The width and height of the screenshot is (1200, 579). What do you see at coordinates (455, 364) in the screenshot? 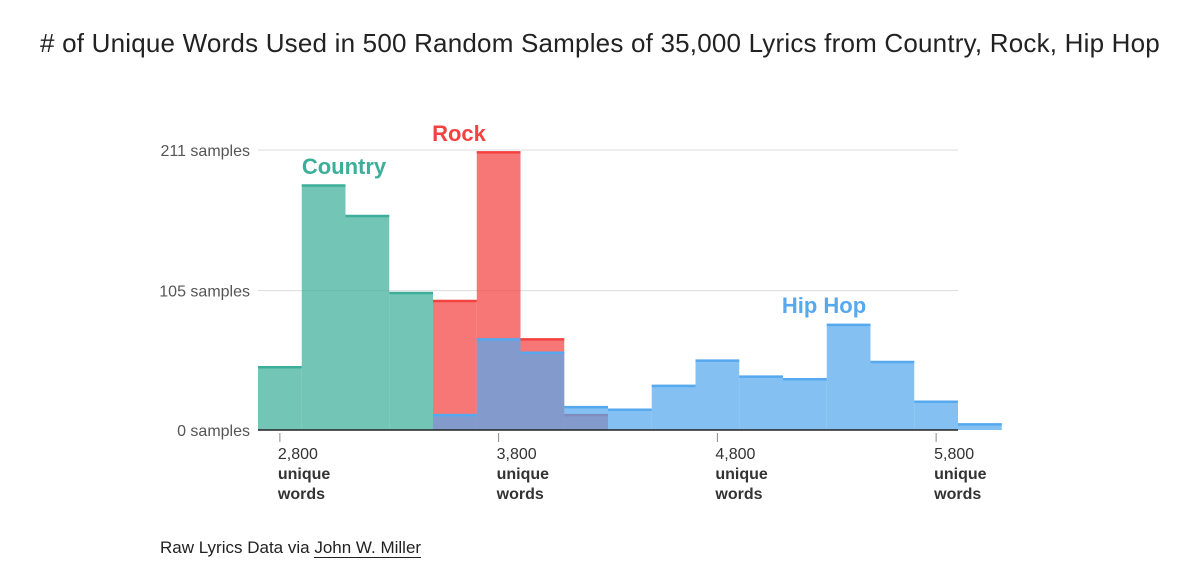
I see `bar-rock` at bounding box center [455, 364].